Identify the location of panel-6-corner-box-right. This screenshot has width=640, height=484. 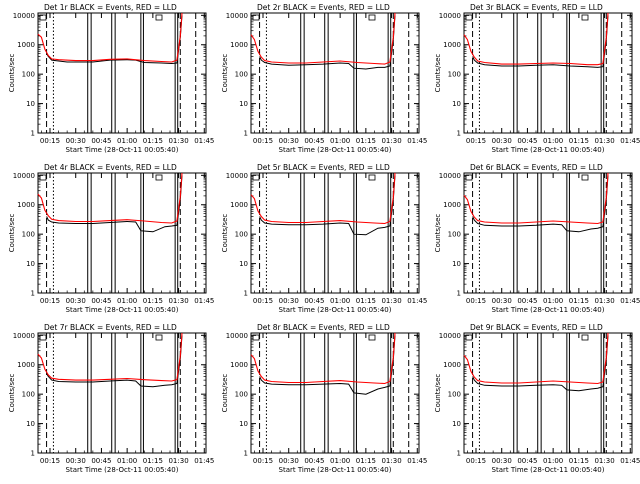
(585, 177).